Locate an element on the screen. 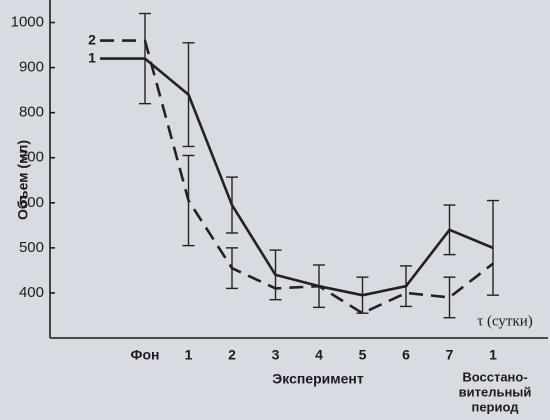 This screenshot has height=420, width=550. group-label: вительный is located at coordinates (495, 391).